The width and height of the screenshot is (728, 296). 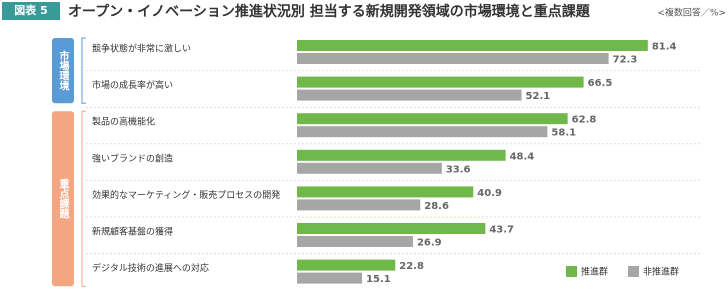 What do you see at coordinates (436, 206) in the screenshot?
I see `value-label: 28.6` at bounding box center [436, 206].